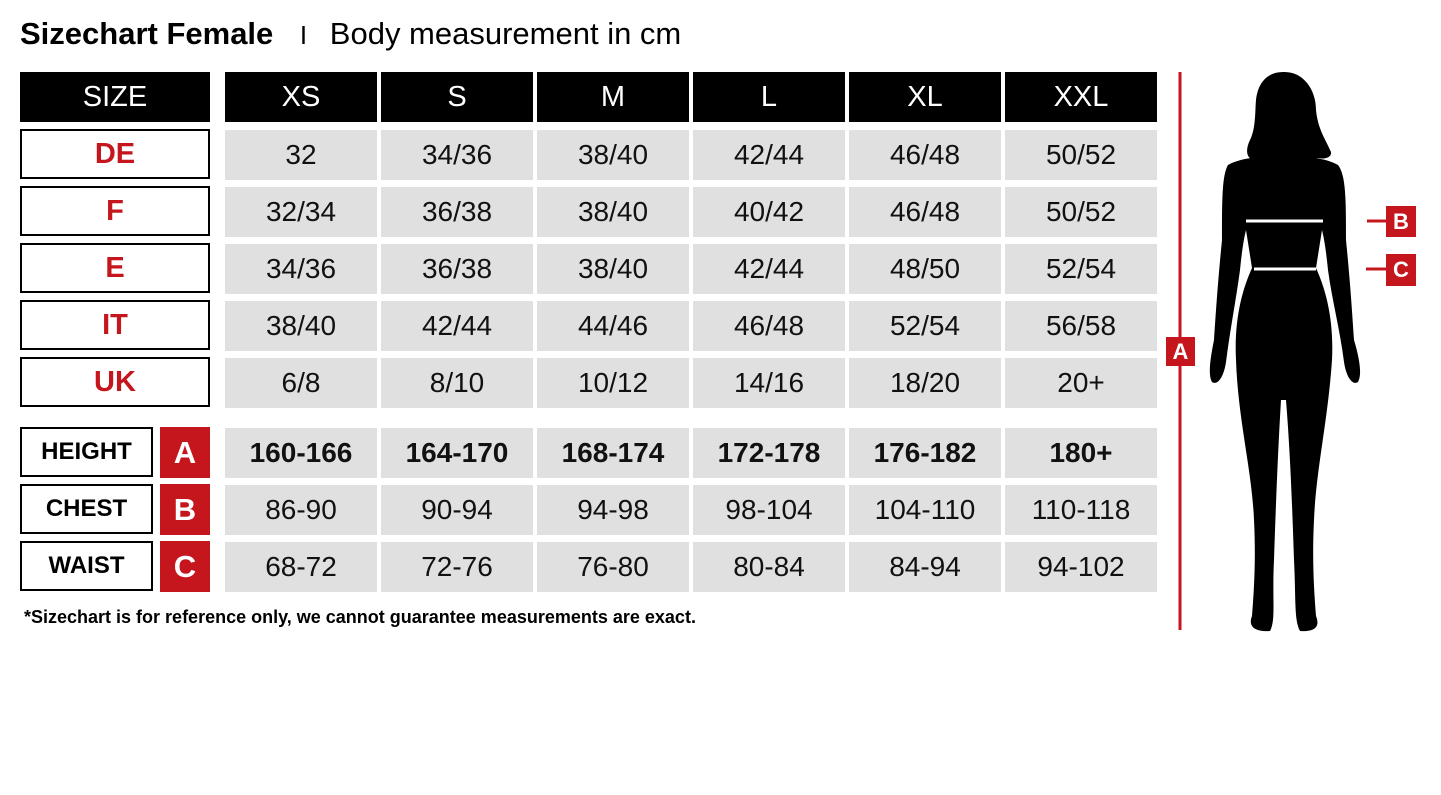  I want to click on table-cell: 40/42, so click(769, 212).